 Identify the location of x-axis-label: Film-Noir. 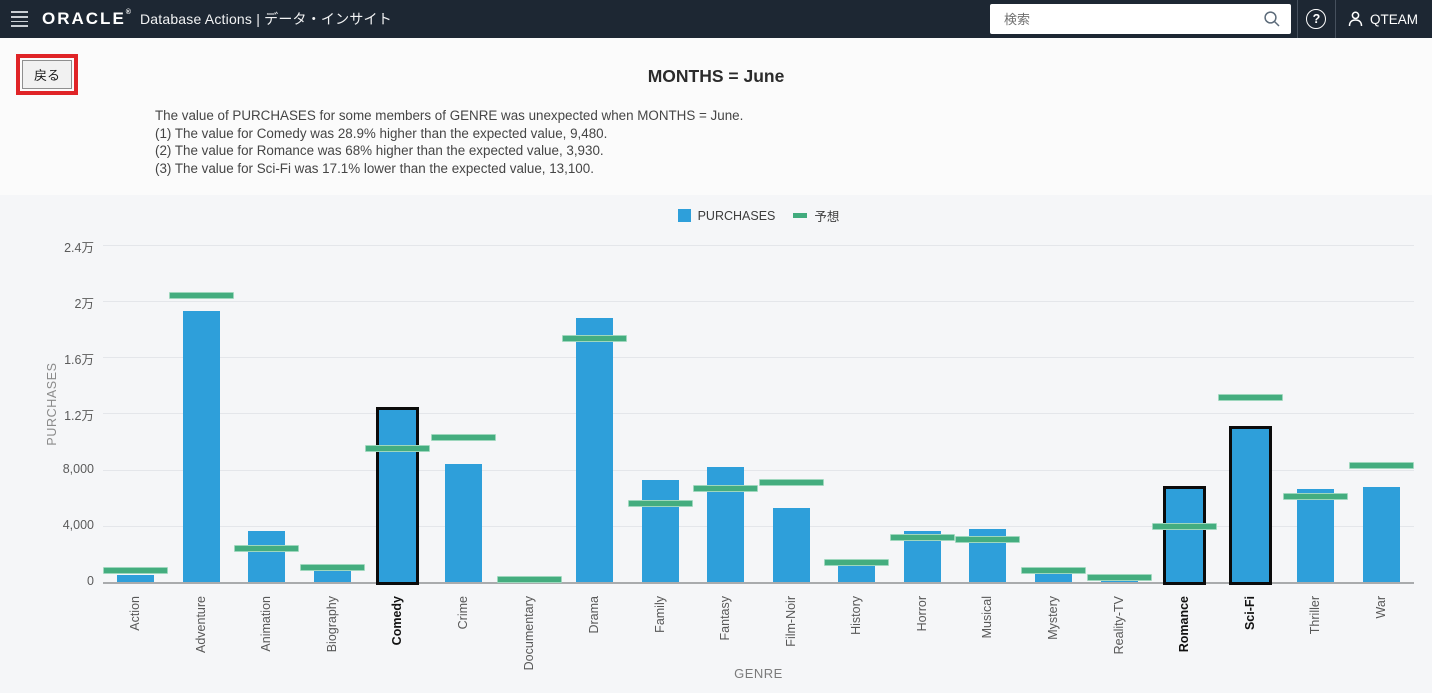
(790, 621).